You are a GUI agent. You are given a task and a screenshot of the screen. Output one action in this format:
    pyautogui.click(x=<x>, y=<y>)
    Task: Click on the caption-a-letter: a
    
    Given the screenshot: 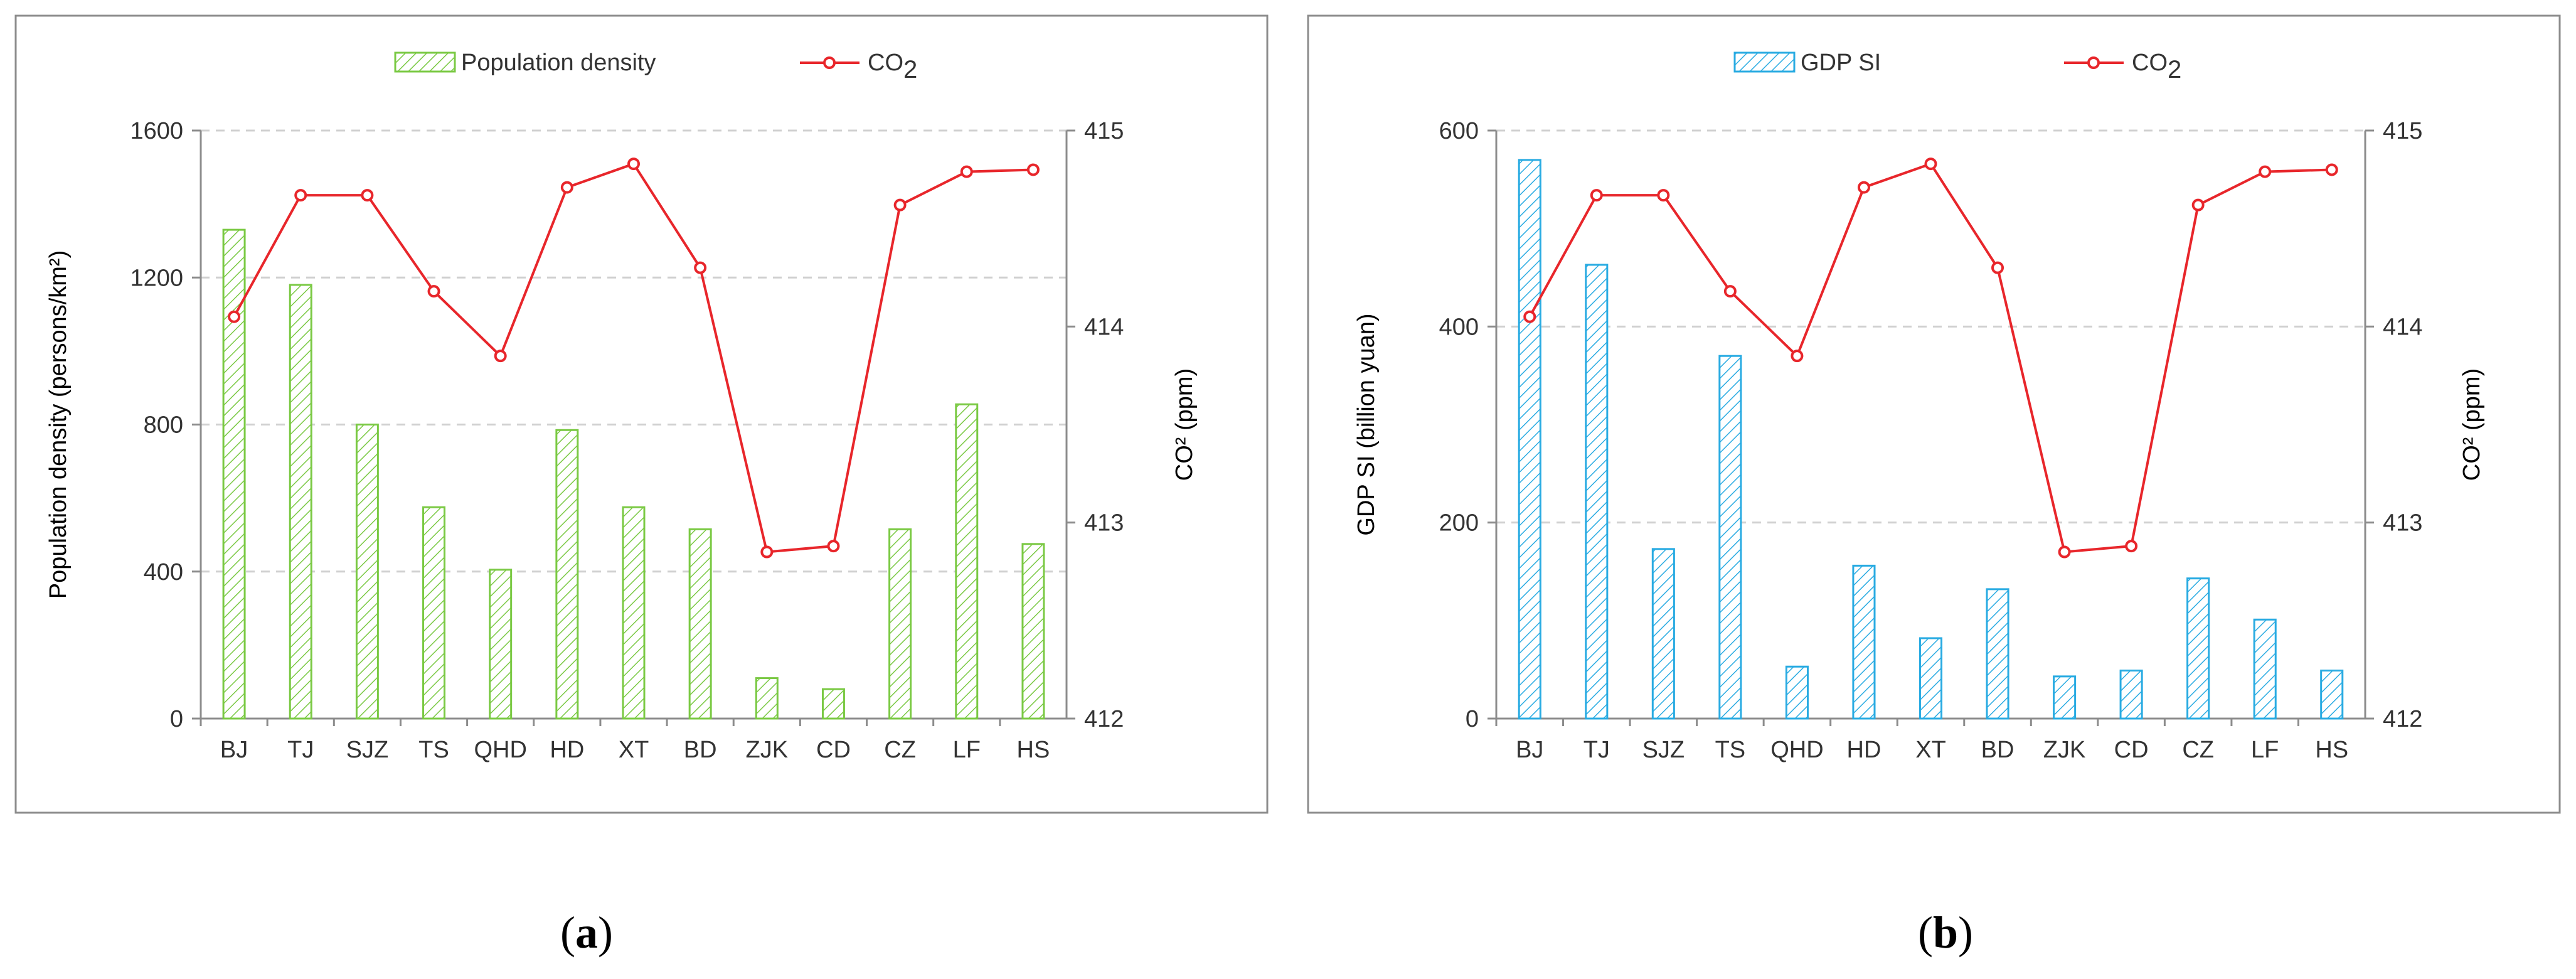 What is the action you would take?
    pyautogui.click(x=586, y=932)
    